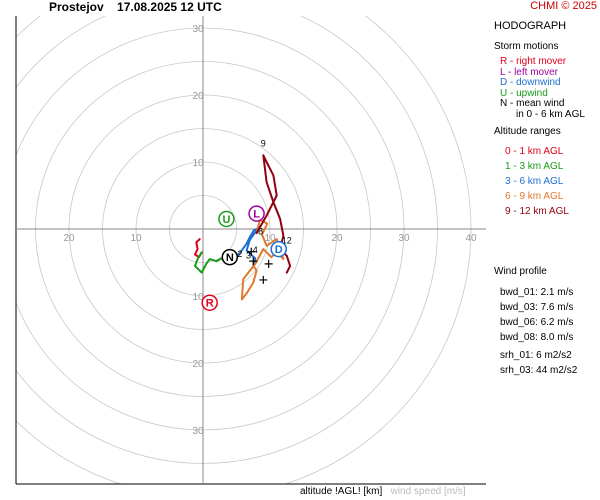  I want to click on altitude-marker: 12, so click(287, 241).